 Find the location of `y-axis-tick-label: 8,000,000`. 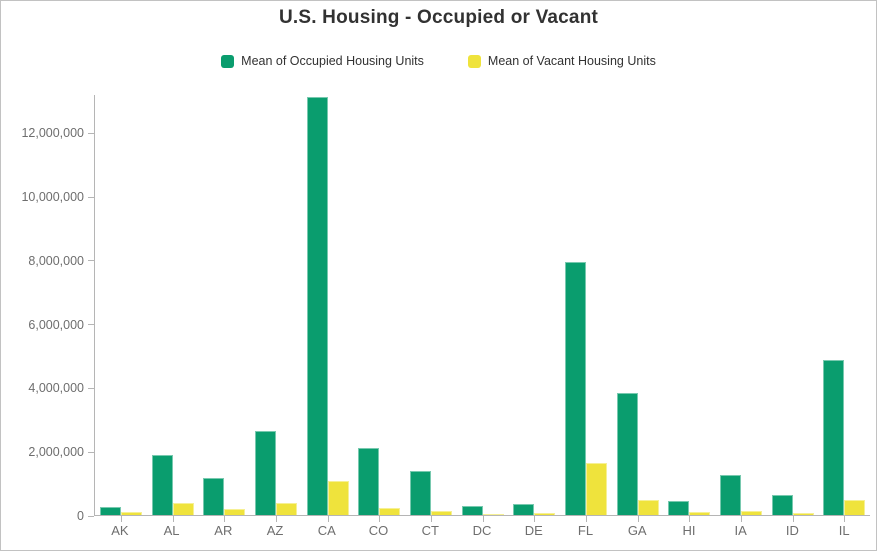

y-axis-tick-label: 8,000,000 is located at coordinates (56, 260).